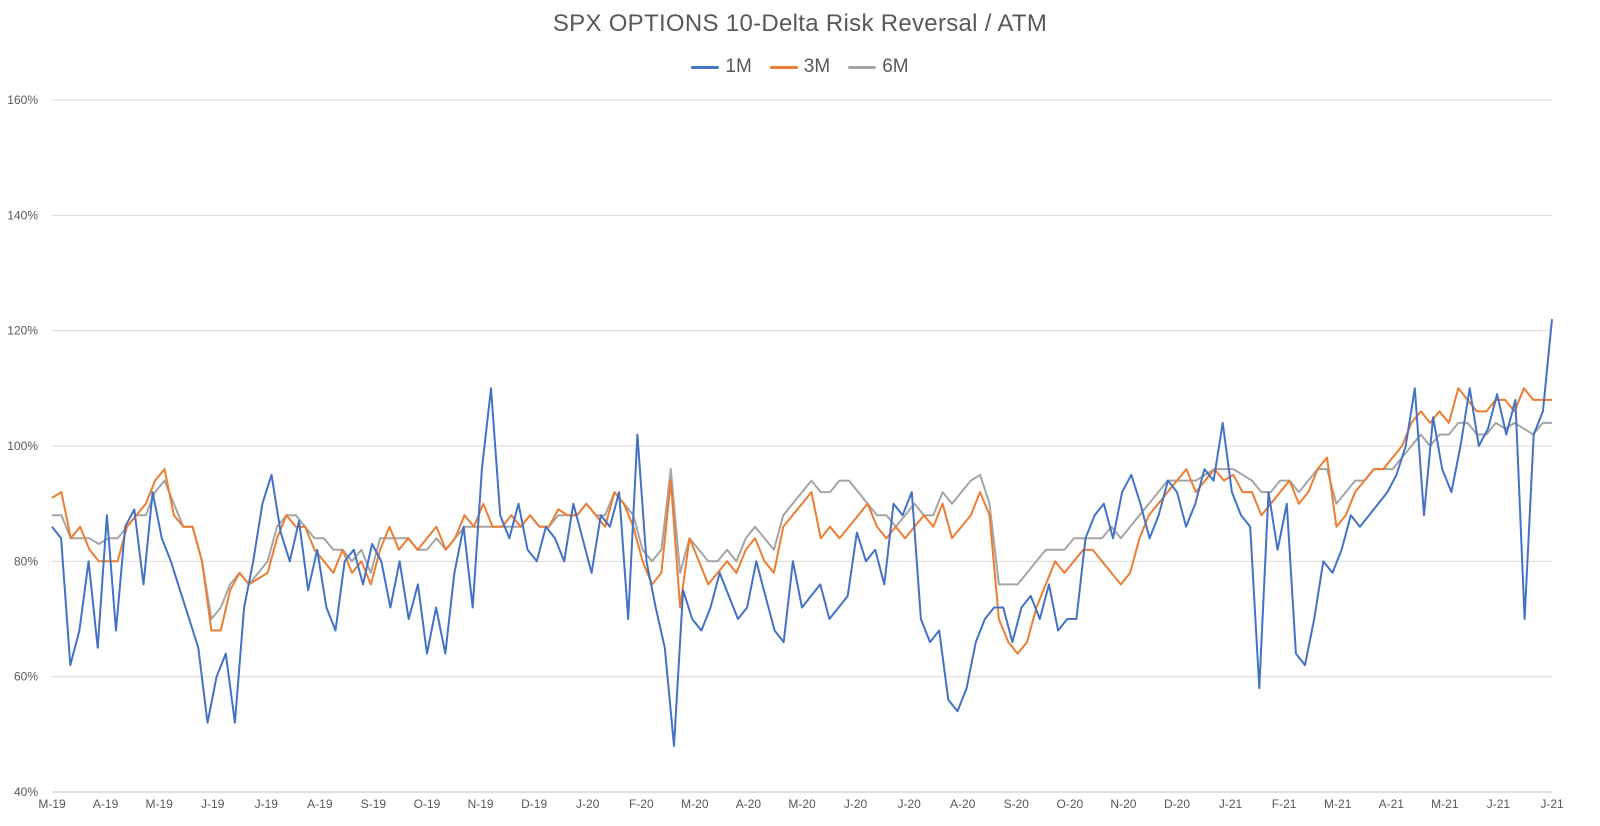 Image resolution: width=1600 pixels, height=826 pixels. Describe the element at coordinates (721, 67) in the screenshot. I see `legend-item-1m: 1M` at that location.